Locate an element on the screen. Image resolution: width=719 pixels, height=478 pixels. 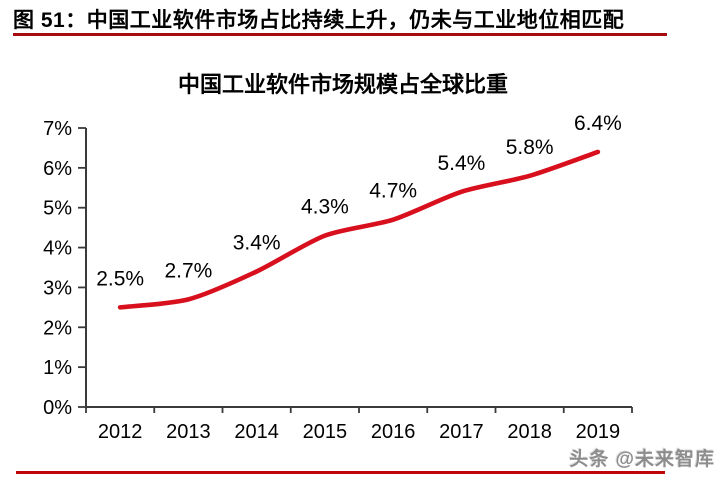
y-axis-label: 7% is located at coordinates (57, 129).